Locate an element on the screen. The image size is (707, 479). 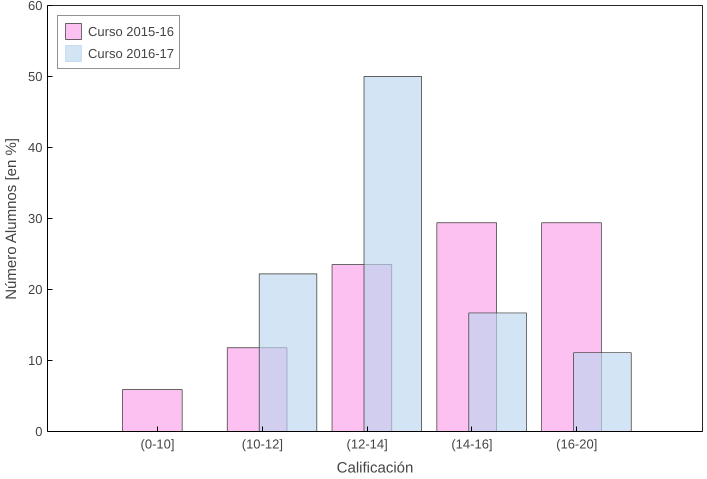
x-tick-label: (12-14] is located at coordinates (367, 444).